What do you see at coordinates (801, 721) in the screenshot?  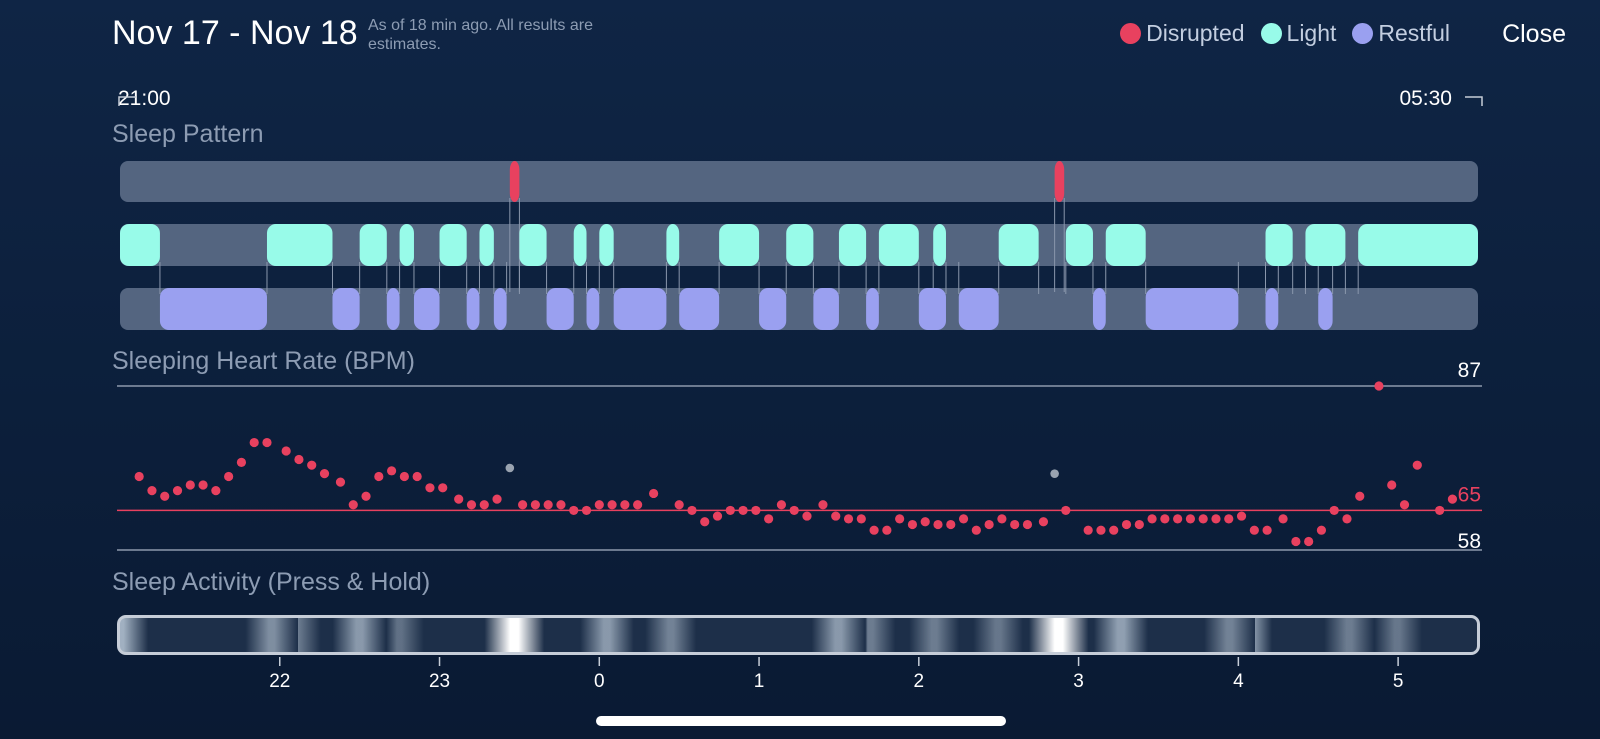 I see `home-indicator` at bounding box center [801, 721].